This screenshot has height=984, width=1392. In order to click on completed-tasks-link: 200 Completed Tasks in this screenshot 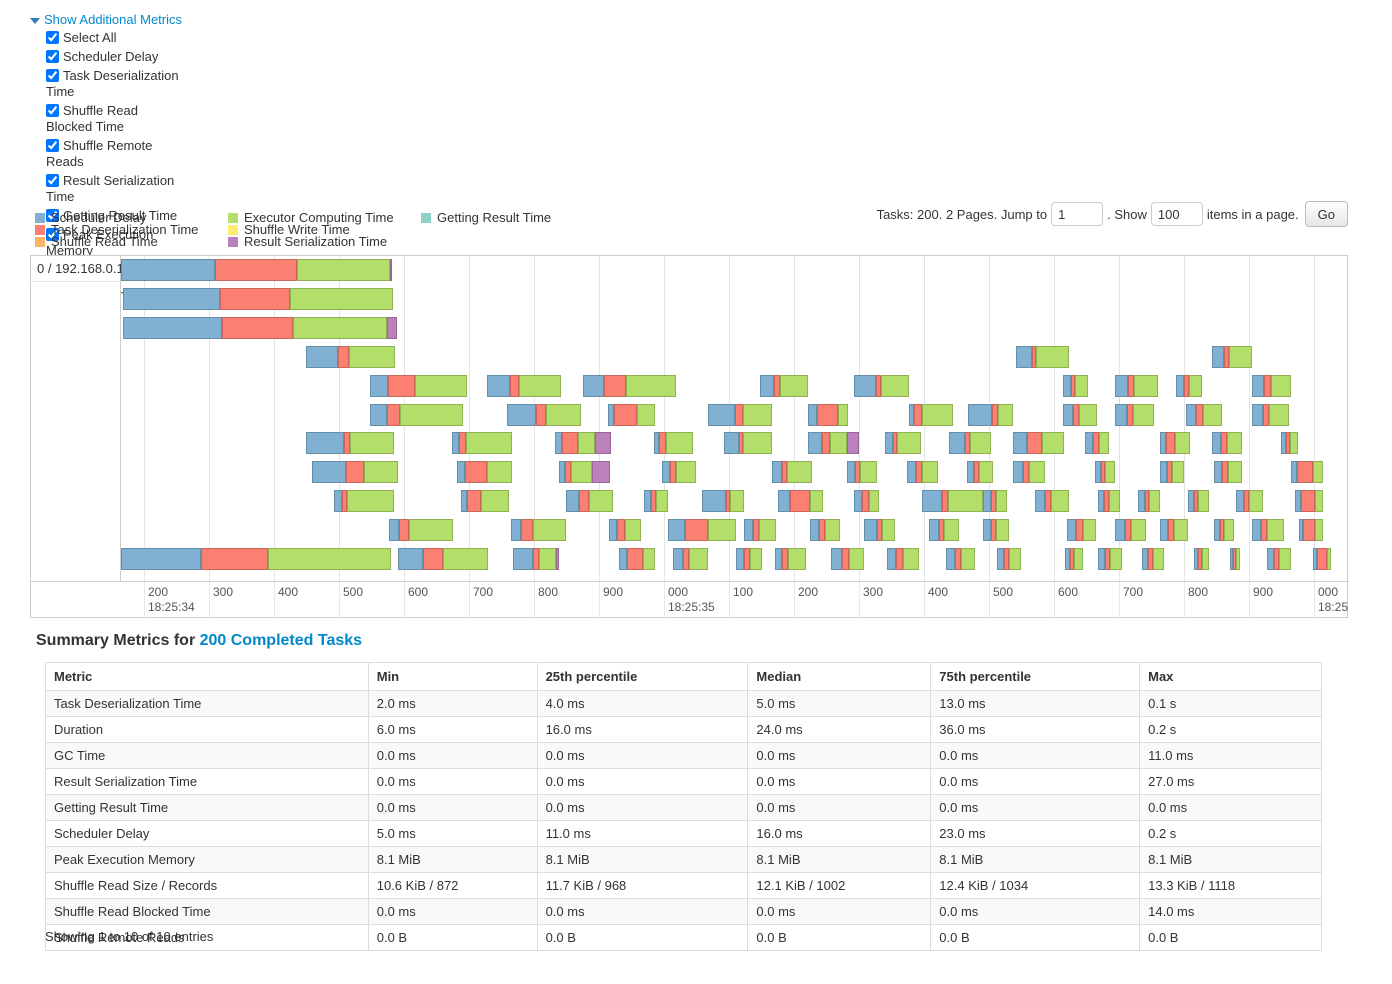, I will do `click(281, 640)`.